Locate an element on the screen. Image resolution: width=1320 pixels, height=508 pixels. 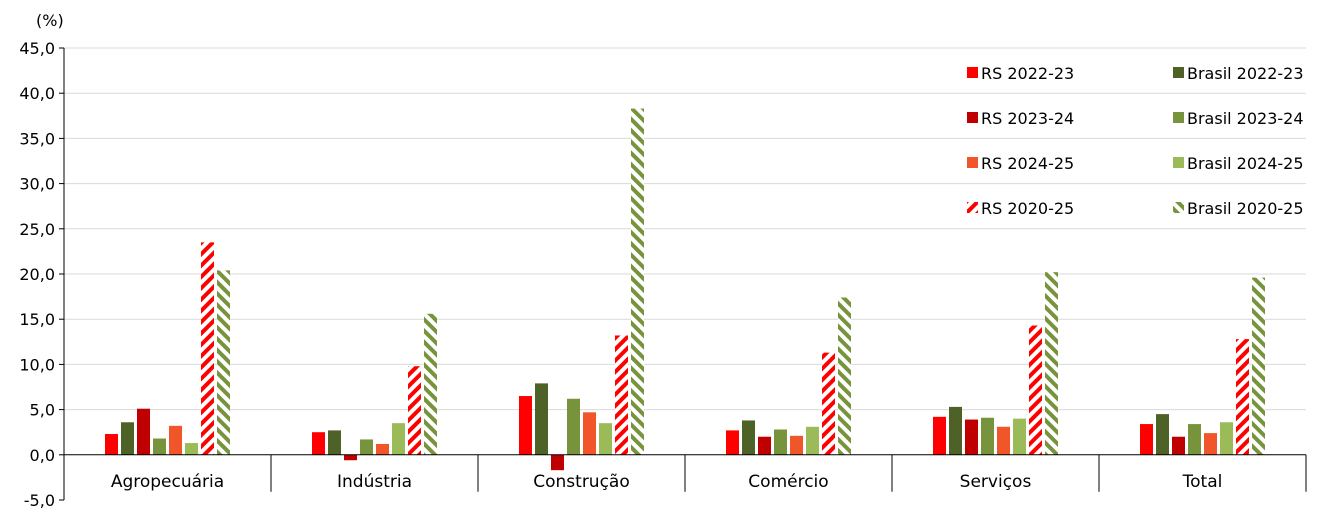
y-tick-label: 0,0 is located at coordinates (42, 455).